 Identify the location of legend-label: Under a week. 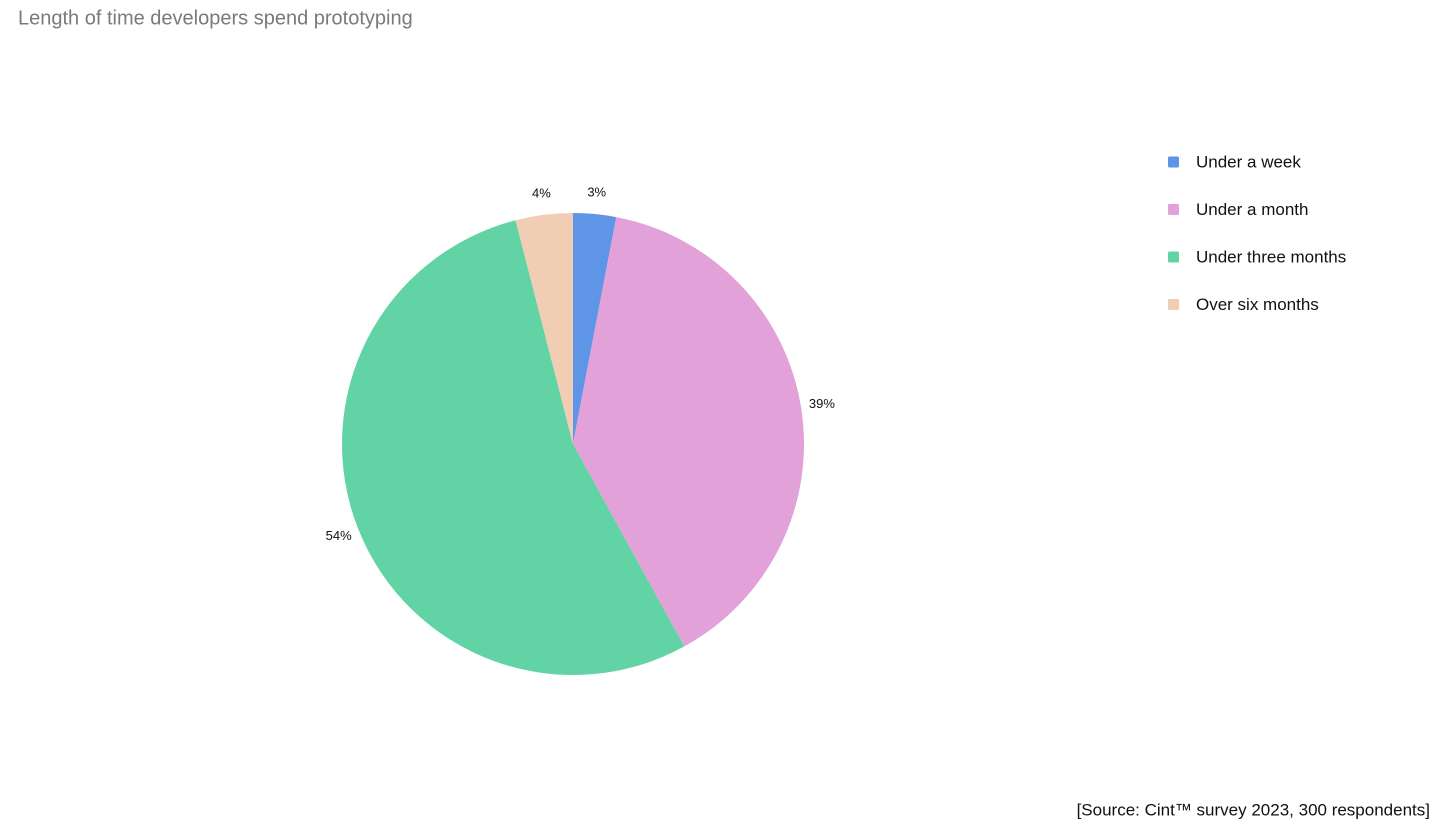
(1248, 161).